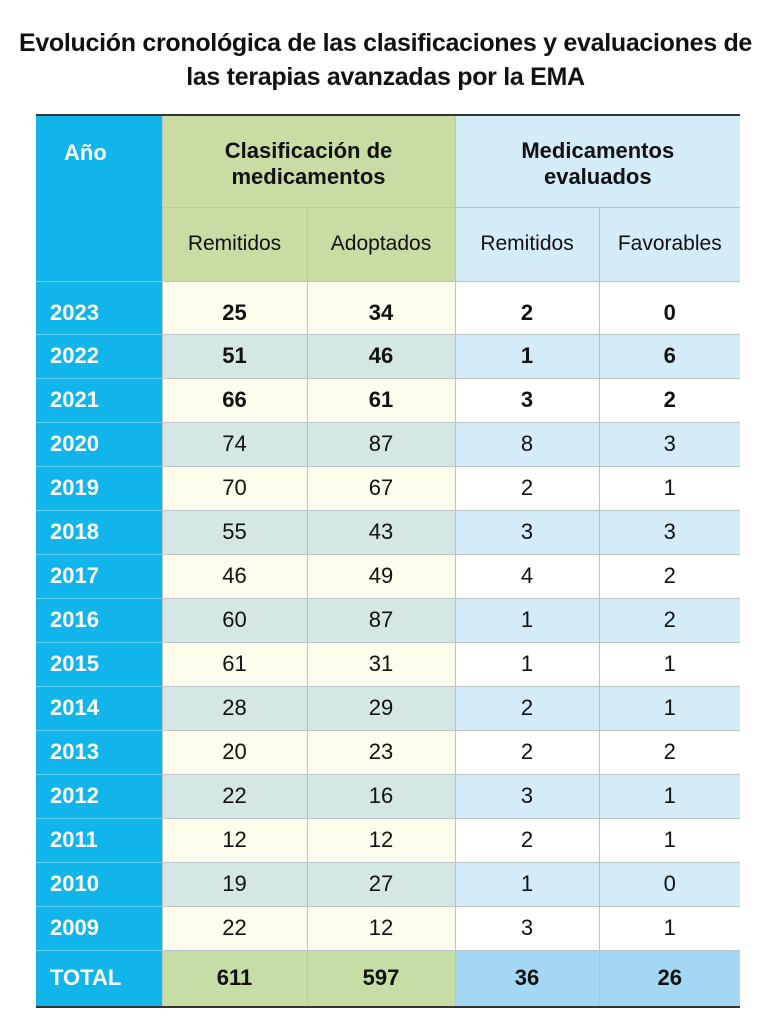  I want to click on table-row: 2012 22 16 3 1, so click(388, 795).